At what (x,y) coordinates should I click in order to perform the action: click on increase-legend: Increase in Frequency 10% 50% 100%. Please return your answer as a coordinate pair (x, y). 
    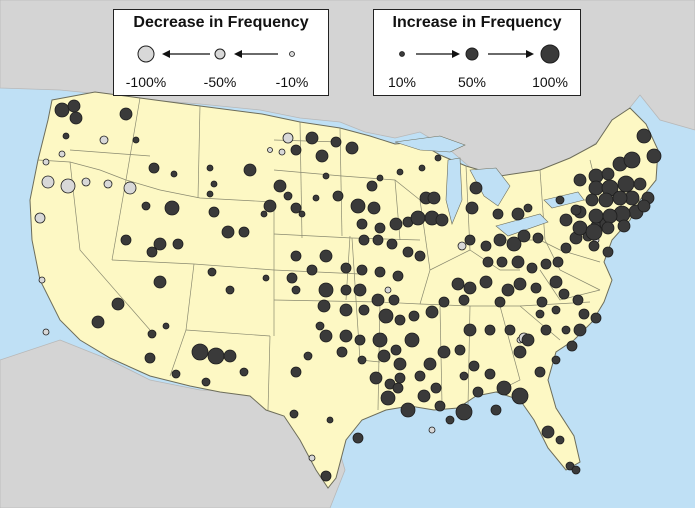
    Looking at the image, I should click on (477, 52).